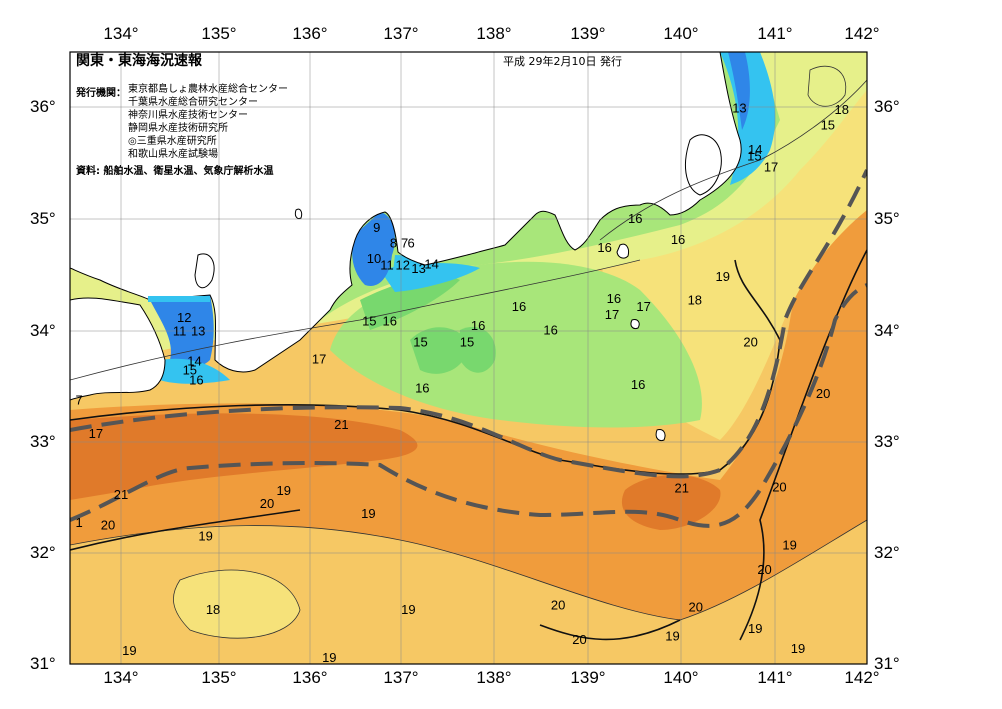  I want to click on contour-label: 6, so click(411, 242).